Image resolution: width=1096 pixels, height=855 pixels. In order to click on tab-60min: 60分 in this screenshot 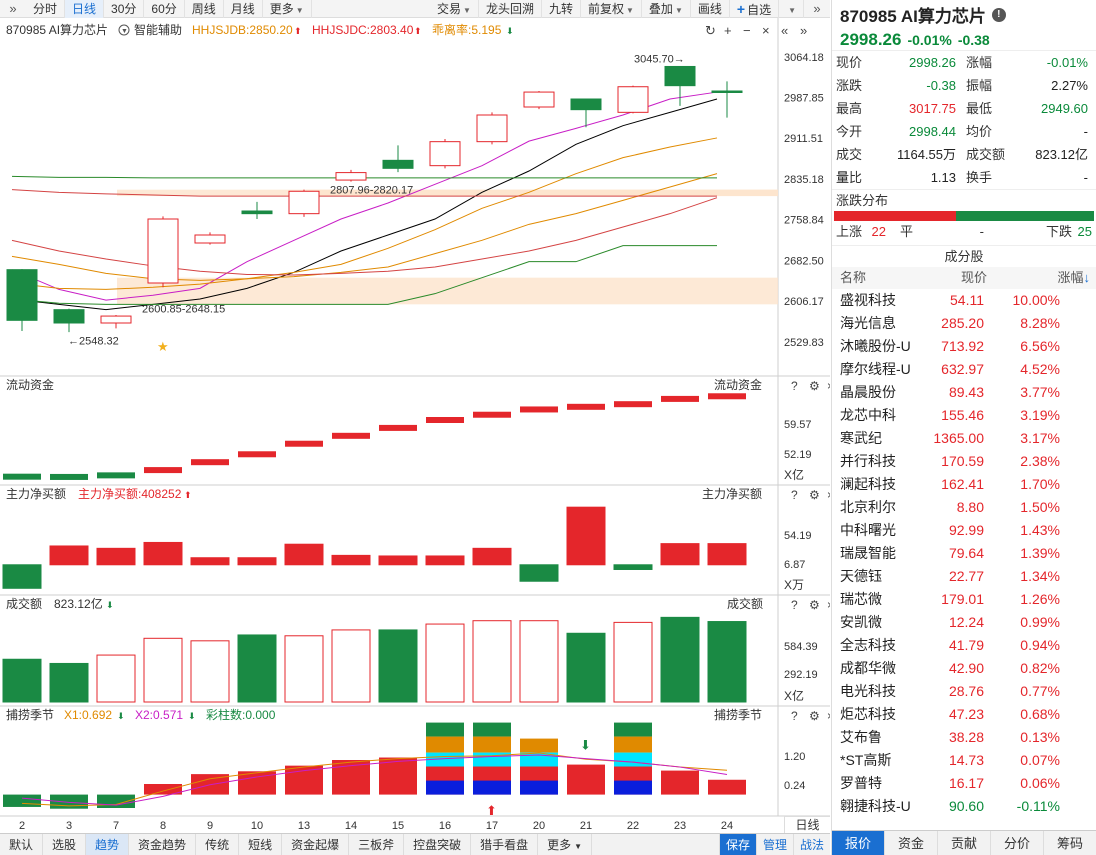, I will do `click(164, 9)`.